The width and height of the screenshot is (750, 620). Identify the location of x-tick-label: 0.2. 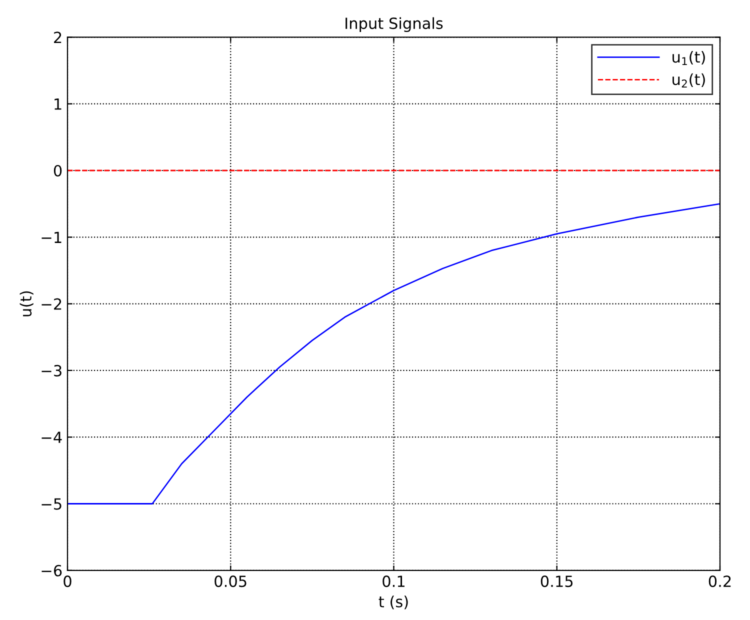
(719, 582).